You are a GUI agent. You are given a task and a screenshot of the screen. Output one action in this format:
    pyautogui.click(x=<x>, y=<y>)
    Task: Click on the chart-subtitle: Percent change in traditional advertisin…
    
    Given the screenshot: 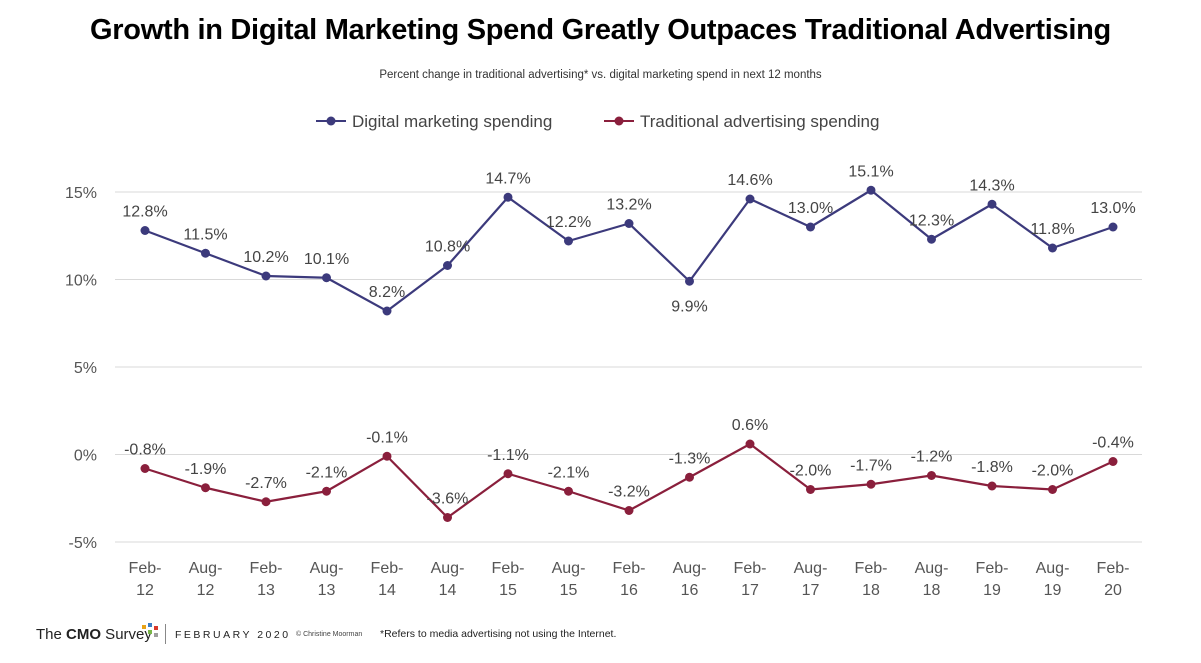 What is the action you would take?
    pyautogui.click(x=600, y=75)
    